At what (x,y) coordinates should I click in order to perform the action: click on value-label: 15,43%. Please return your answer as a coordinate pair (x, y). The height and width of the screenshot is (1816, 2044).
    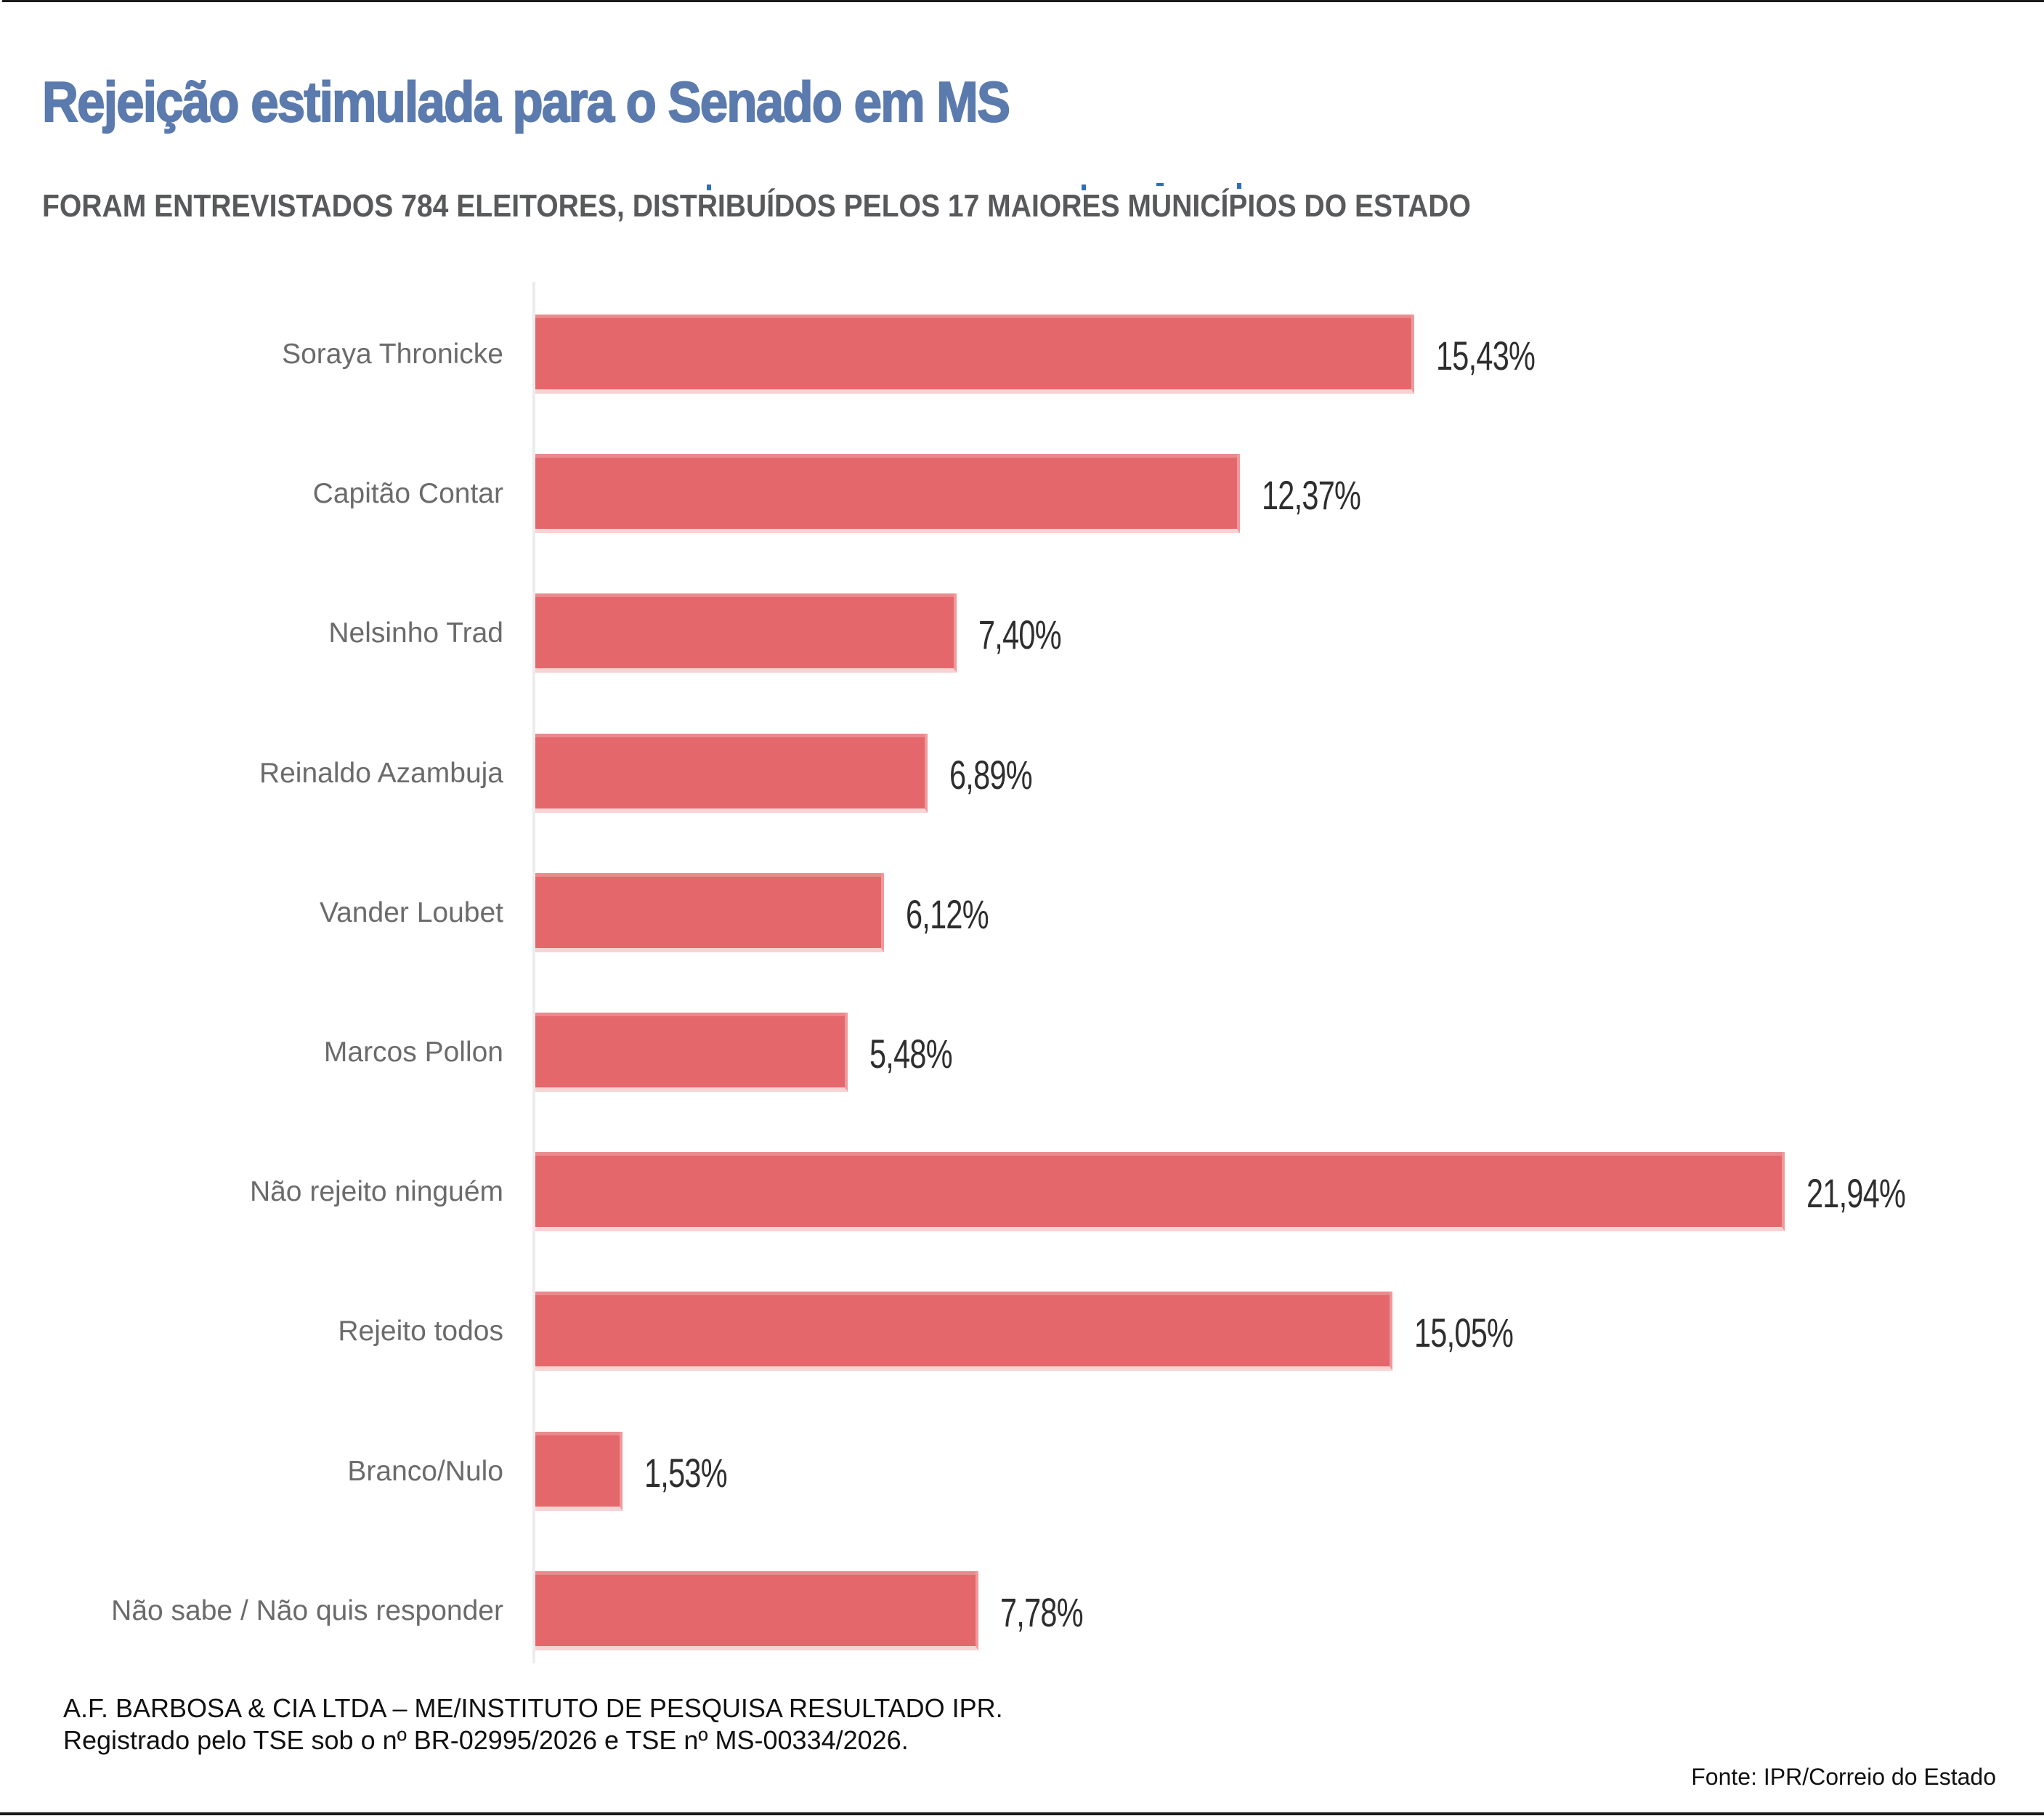
    Looking at the image, I should click on (1486, 355).